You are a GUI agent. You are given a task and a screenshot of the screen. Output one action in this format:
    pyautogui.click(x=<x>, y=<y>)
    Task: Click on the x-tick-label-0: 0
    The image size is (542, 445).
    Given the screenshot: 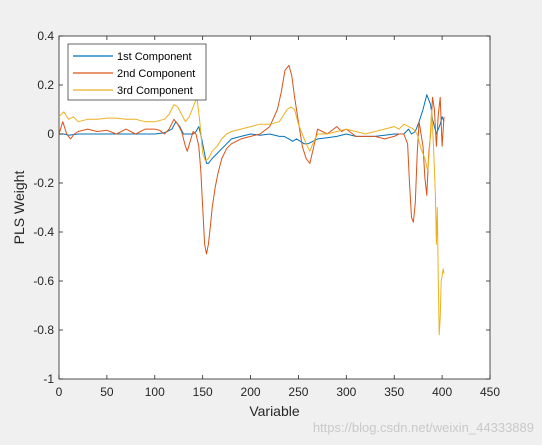 What is the action you would take?
    pyautogui.click(x=59, y=392)
    